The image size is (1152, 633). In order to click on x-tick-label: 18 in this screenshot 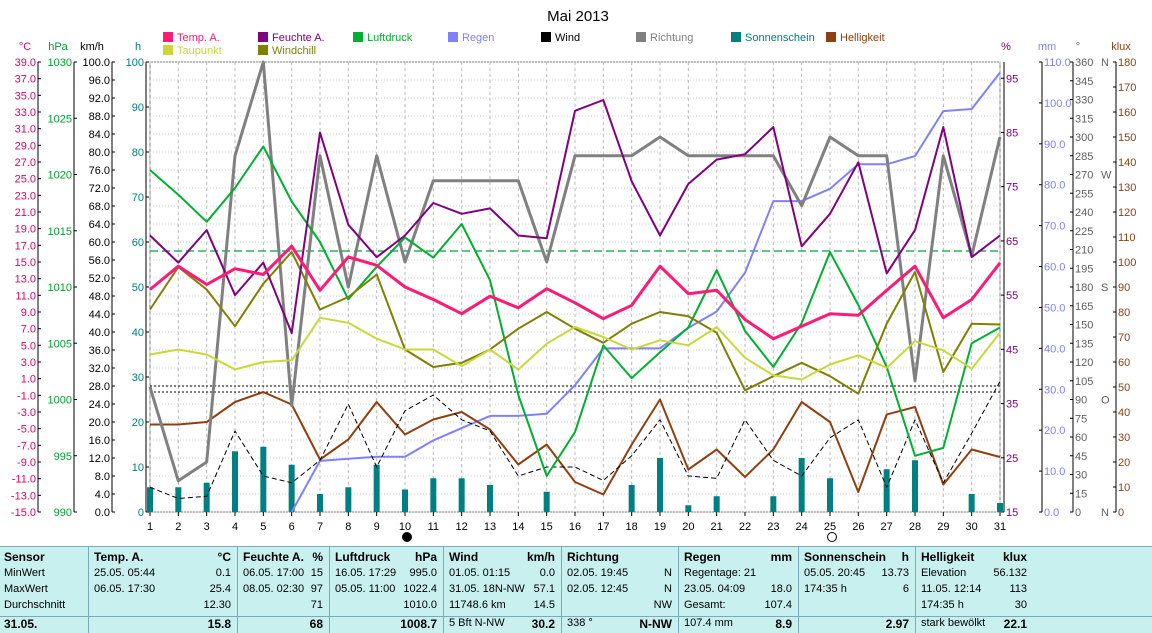, I will do `click(632, 527)`.